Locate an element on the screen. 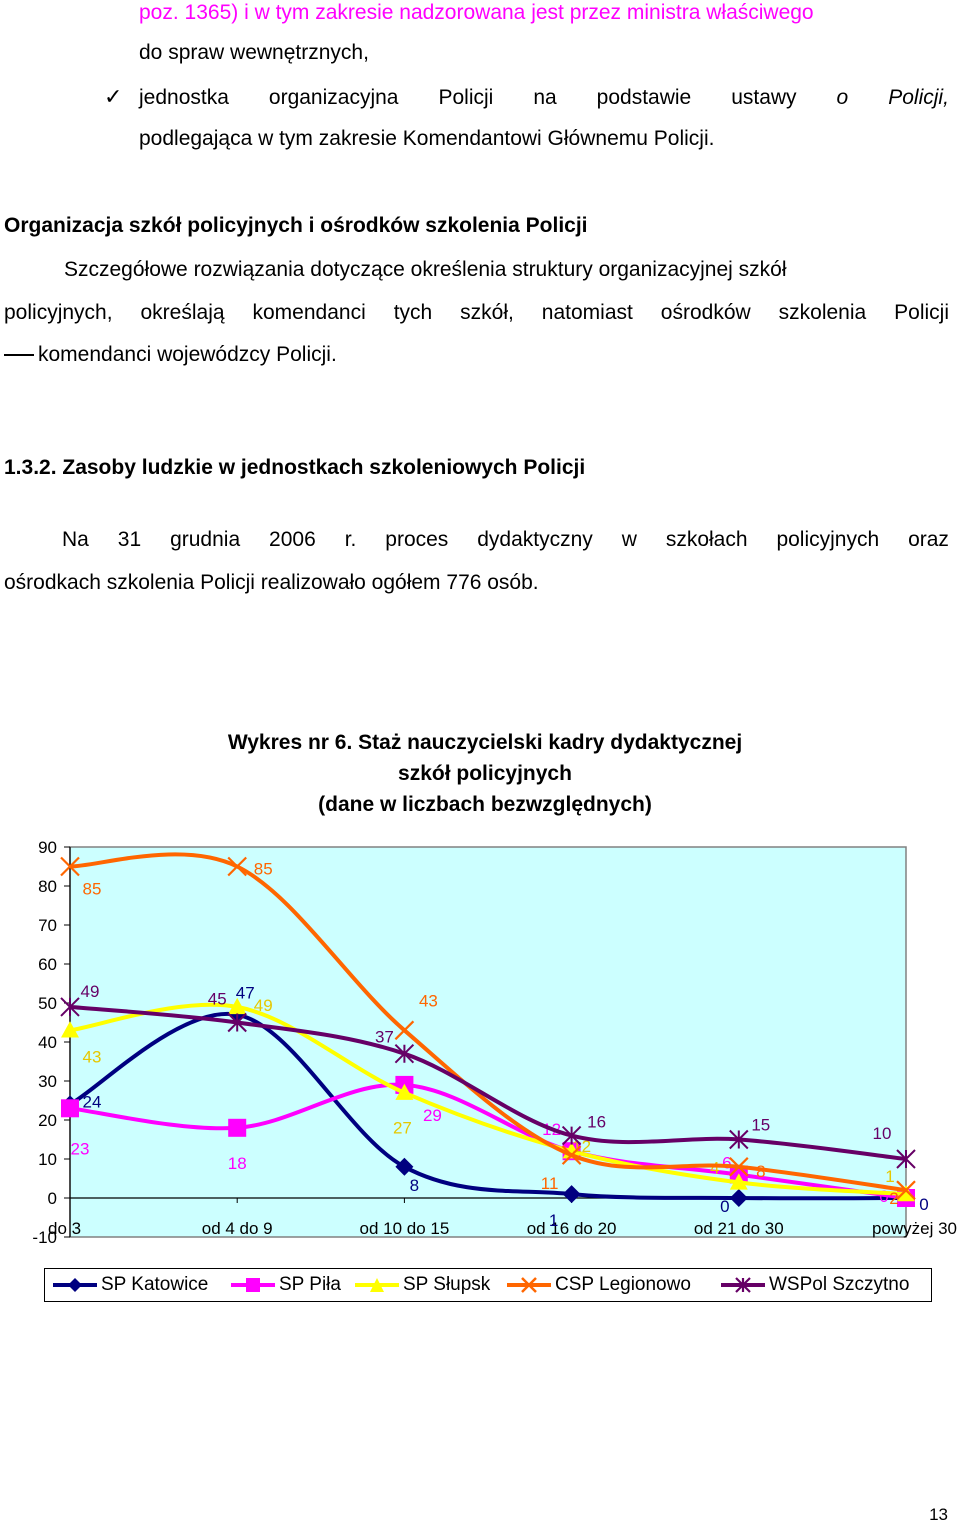 The width and height of the screenshot is (960, 1525). word: organizacyjna is located at coordinates (333, 97).